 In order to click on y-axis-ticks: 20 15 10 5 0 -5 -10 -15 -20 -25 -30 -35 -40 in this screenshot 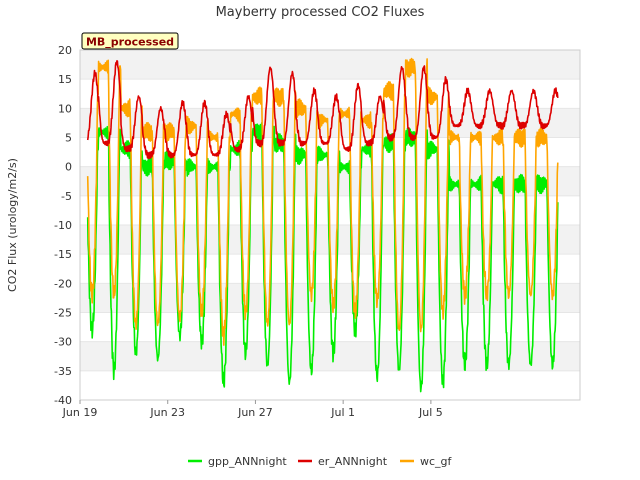, I will do `click(63, 225)`.